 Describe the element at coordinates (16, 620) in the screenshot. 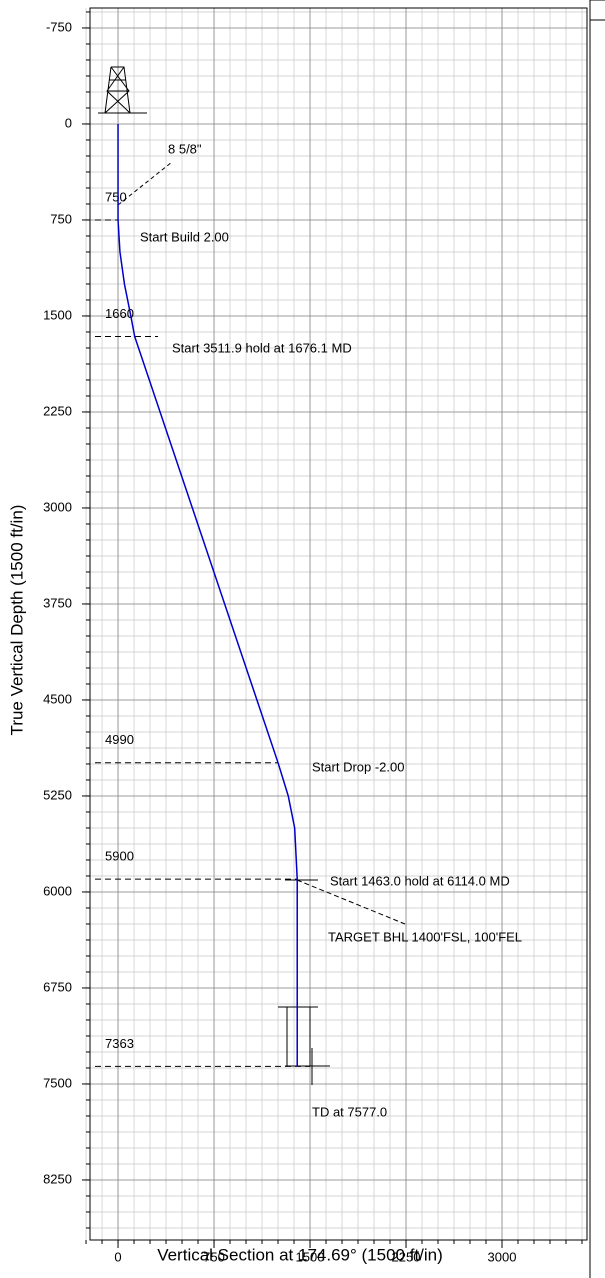

I see `y-axis-label: True Vertical Depth (1500 ft/in)` at that location.